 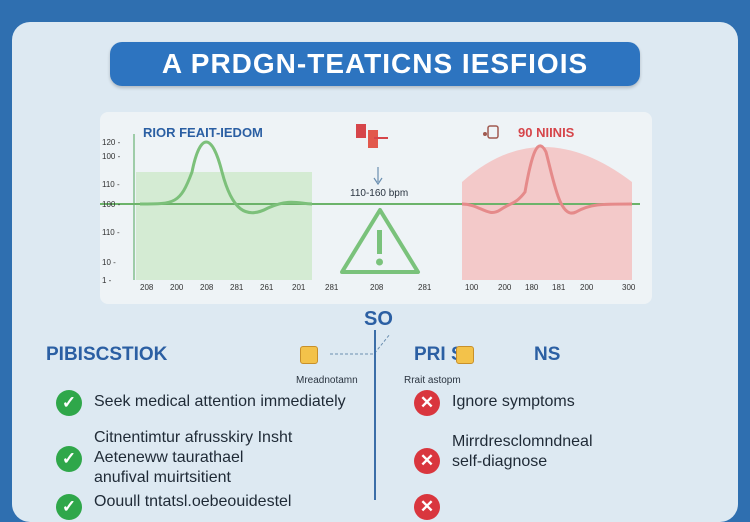 What do you see at coordinates (472, 287) in the screenshot?
I see `x-tick-label: 100` at bounding box center [472, 287].